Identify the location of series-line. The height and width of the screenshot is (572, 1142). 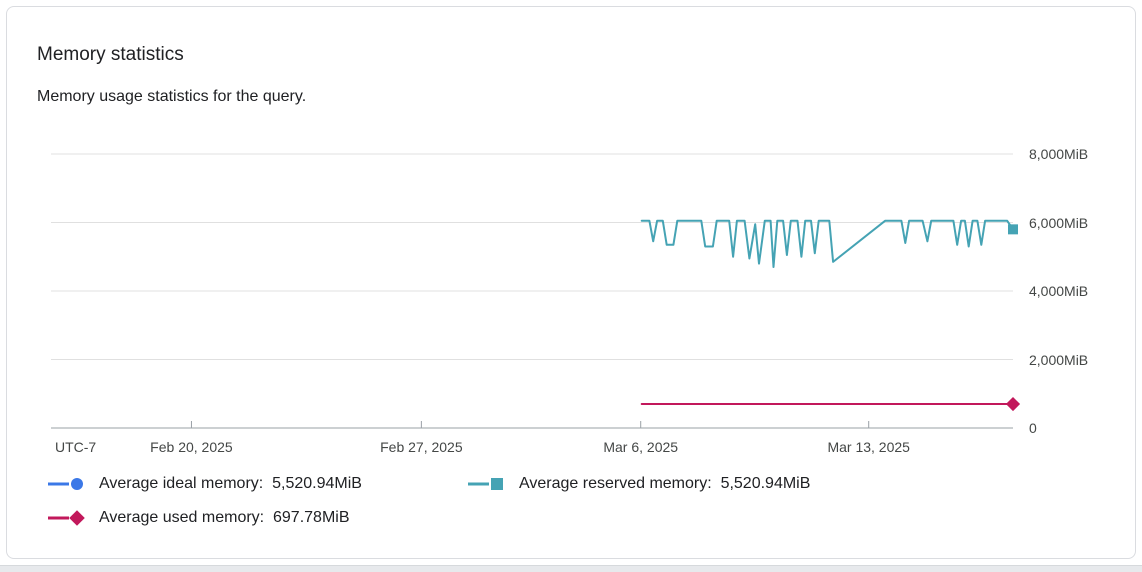
(827, 243).